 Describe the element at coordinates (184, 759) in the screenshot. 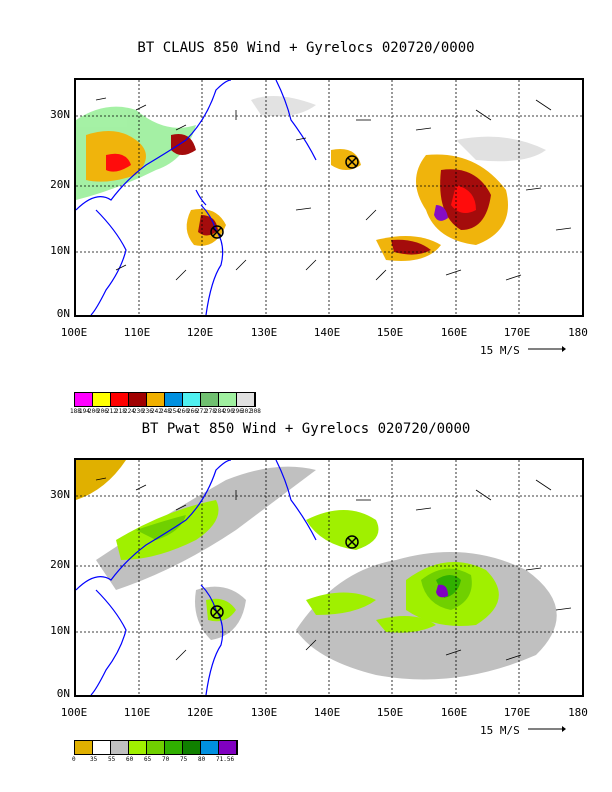

I see `cb-label: 75` at that location.